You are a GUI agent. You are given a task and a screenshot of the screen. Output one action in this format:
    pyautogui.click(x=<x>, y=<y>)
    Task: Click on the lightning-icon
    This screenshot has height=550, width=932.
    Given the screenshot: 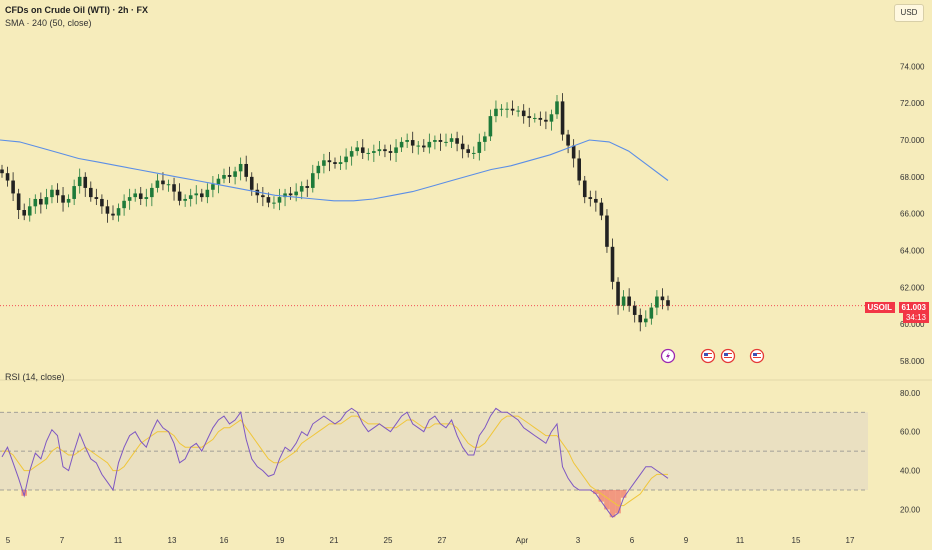 What is the action you would take?
    pyautogui.click(x=668, y=356)
    